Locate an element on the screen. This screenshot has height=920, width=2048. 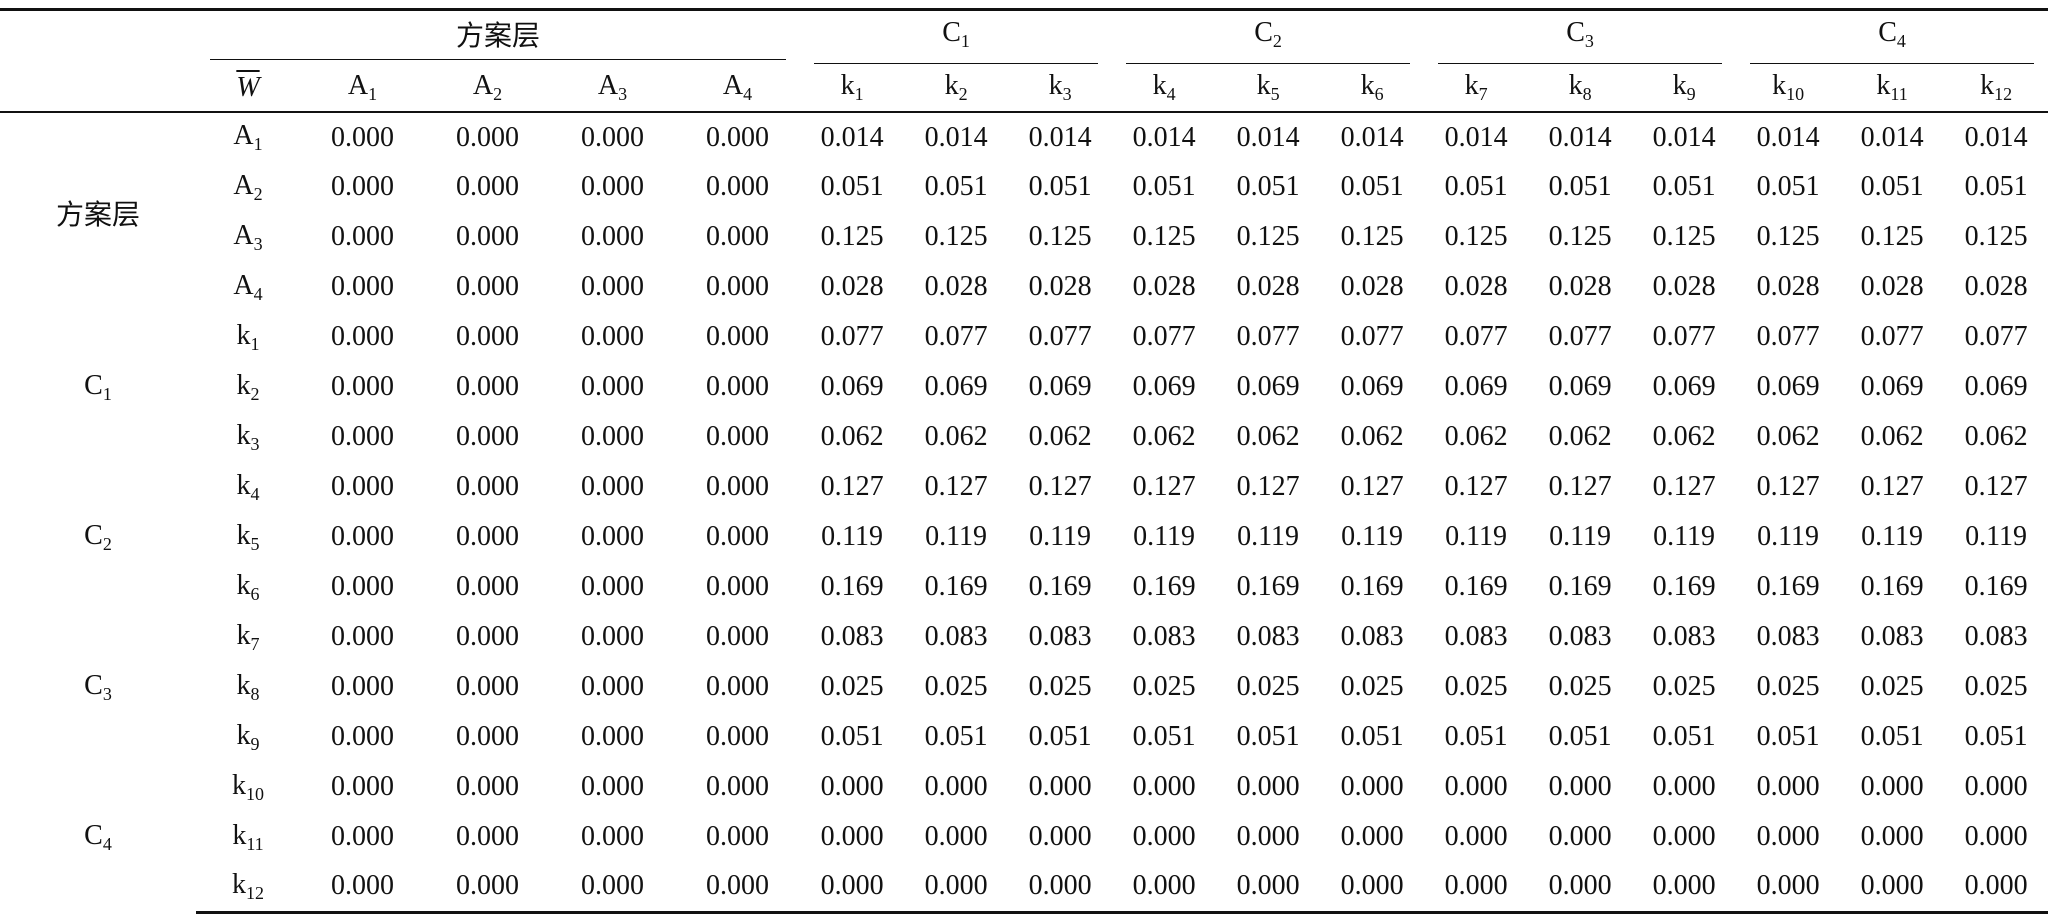
column-header: A3 is located at coordinates (612, 88).